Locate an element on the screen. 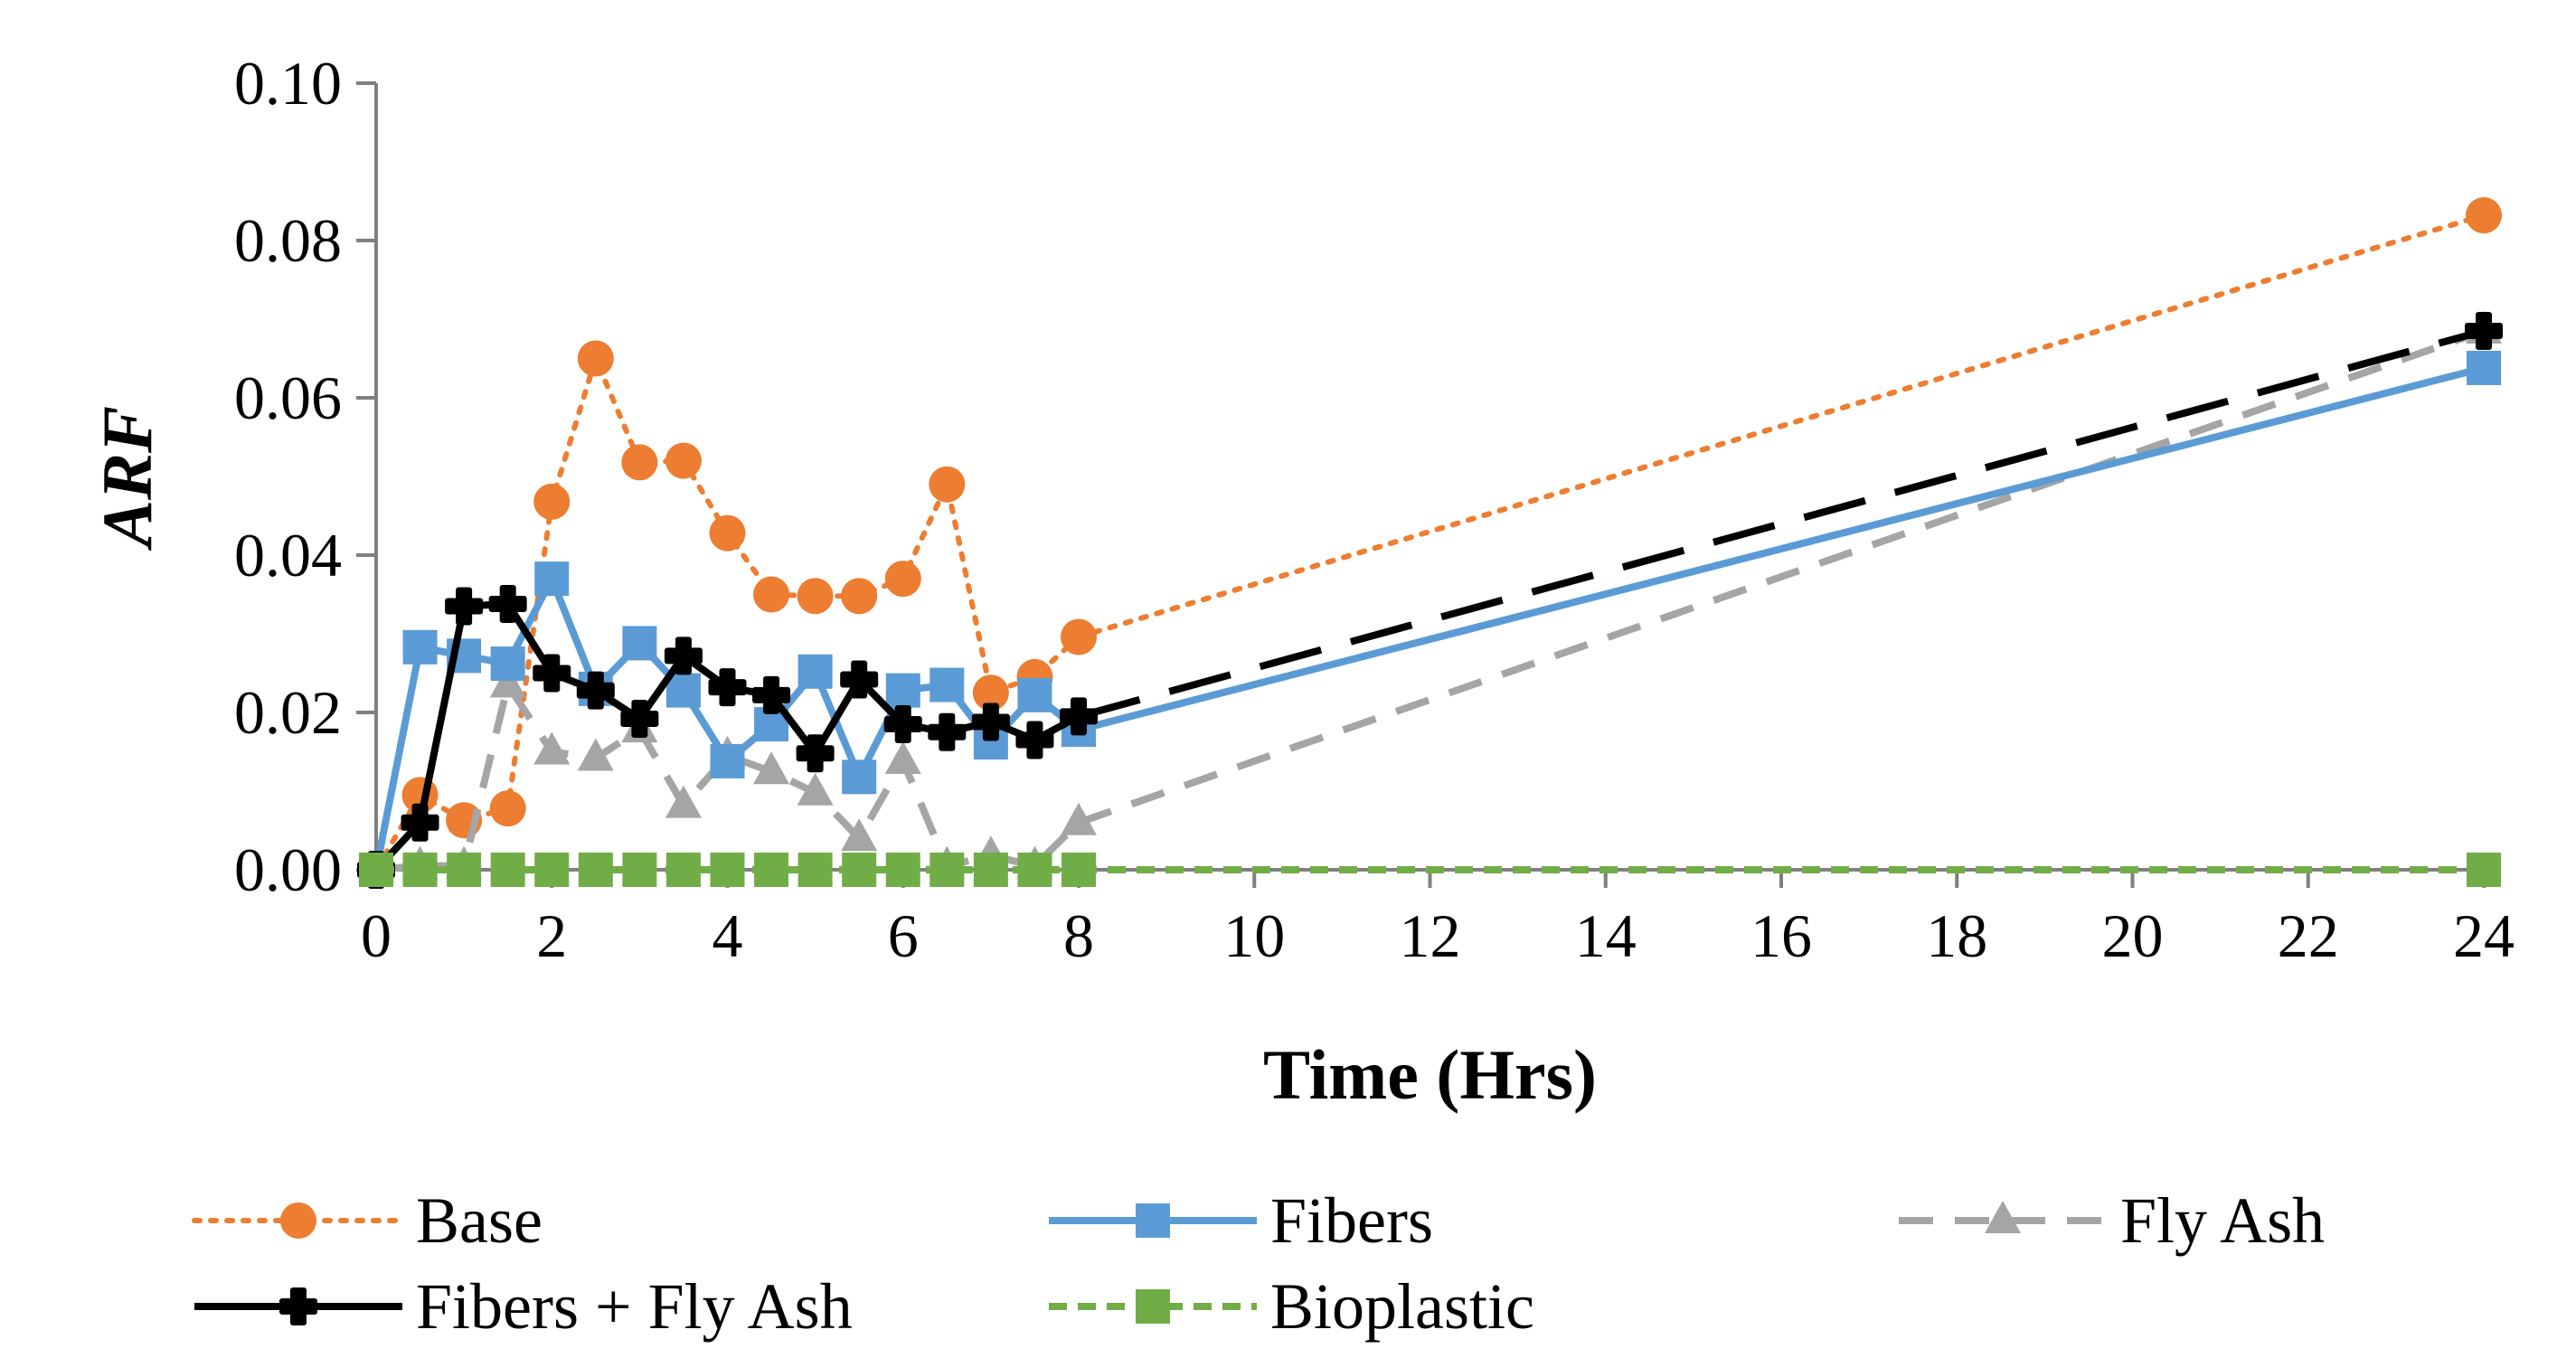 This screenshot has height=1358, width=2576. series-line-extension is located at coordinates (1782, 549).